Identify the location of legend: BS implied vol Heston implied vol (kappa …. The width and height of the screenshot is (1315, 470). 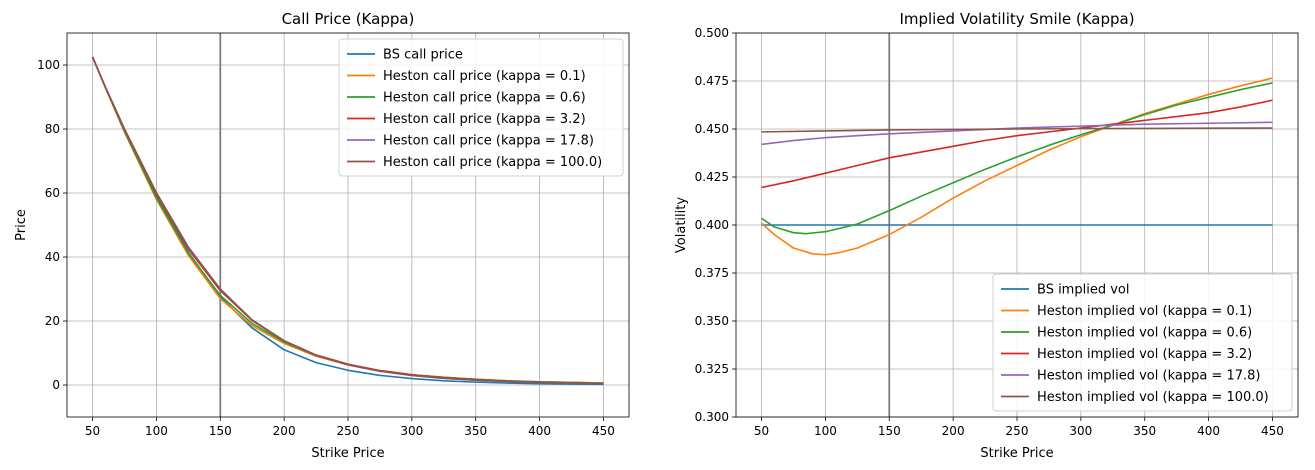
(1142, 342).